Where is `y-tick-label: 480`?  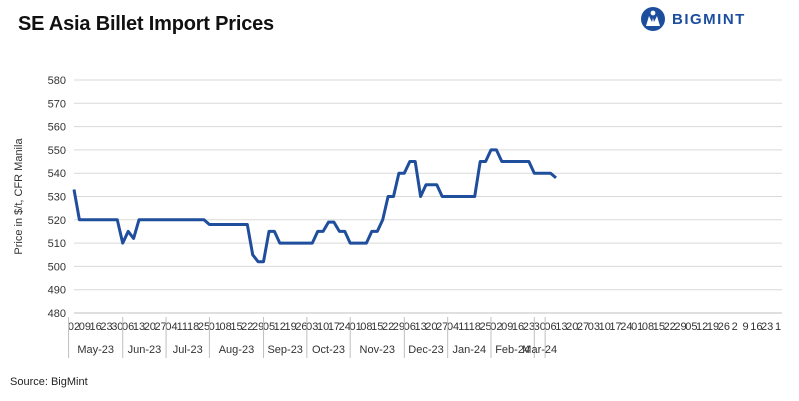
y-tick-label: 480 is located at coordinates (57, 314).